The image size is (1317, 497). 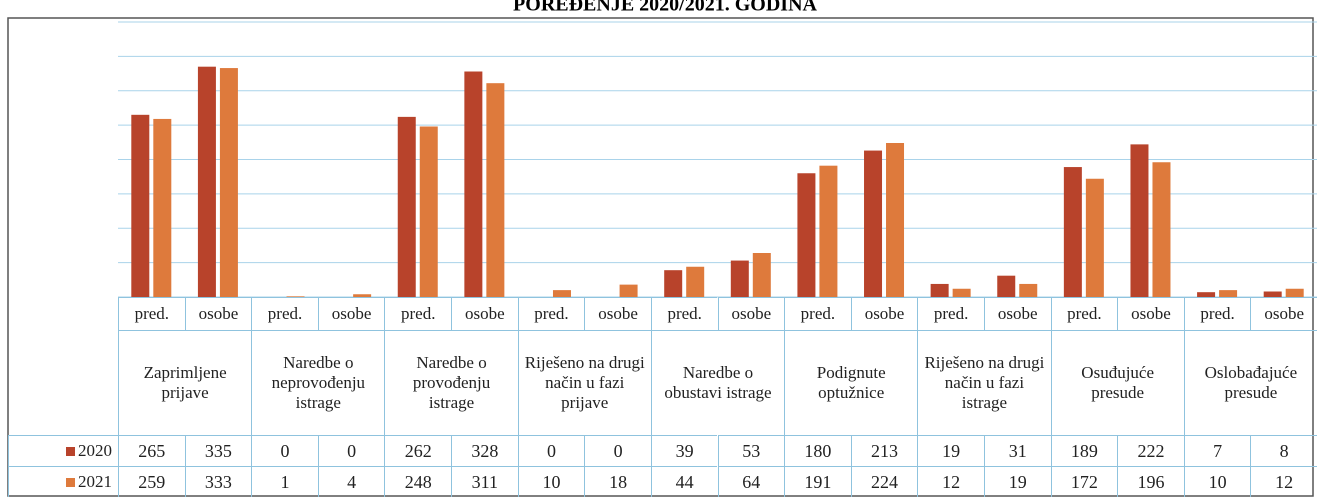 What do you see at coordinates (1117, 382) in the screenshot?
I see `group-label: Osuđujuće presude` at bounding box center [1117, 382].